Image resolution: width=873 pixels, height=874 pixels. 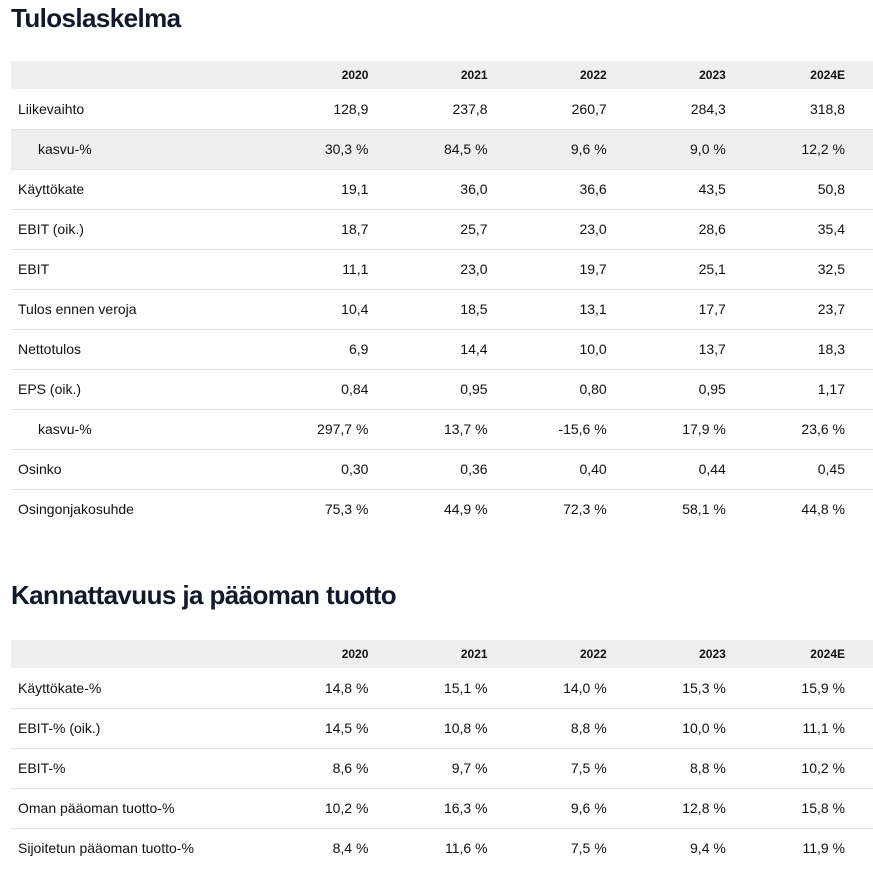 What do you see at coordinates (355, 389) in the screenshot?
I see `value-cell: 0,84` at bounding box center [355, 389].